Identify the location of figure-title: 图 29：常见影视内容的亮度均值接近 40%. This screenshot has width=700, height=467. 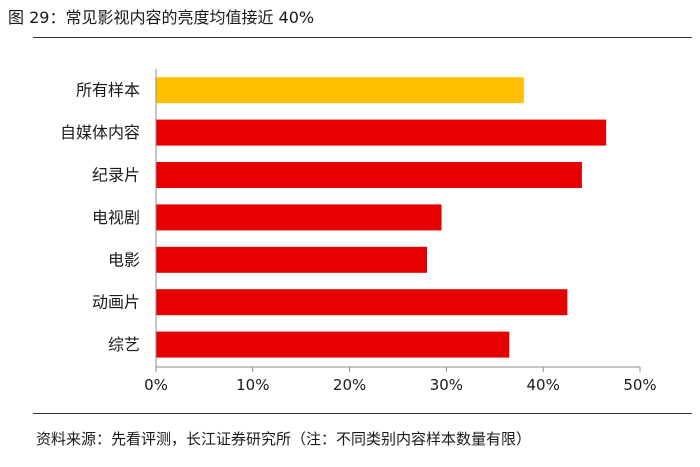
(161, 17).